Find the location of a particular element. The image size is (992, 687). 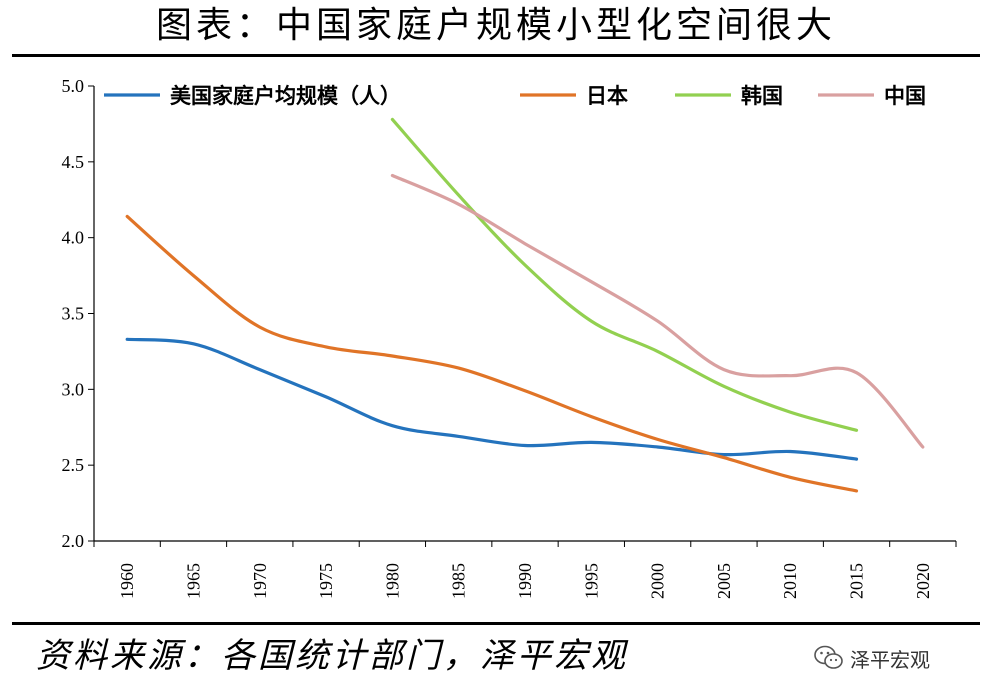

series-line-us is located at coordinates (492, 399).